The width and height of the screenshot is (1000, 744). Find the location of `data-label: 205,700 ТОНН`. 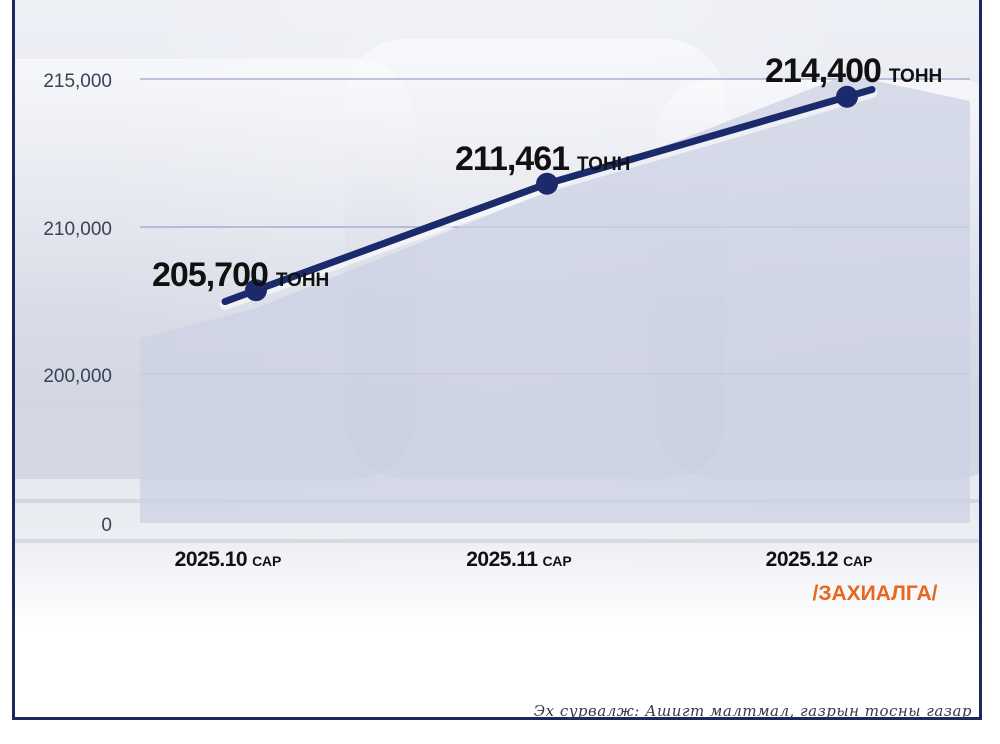

data-label: 205,700 ТОНН is located at coordinates (240, 275).